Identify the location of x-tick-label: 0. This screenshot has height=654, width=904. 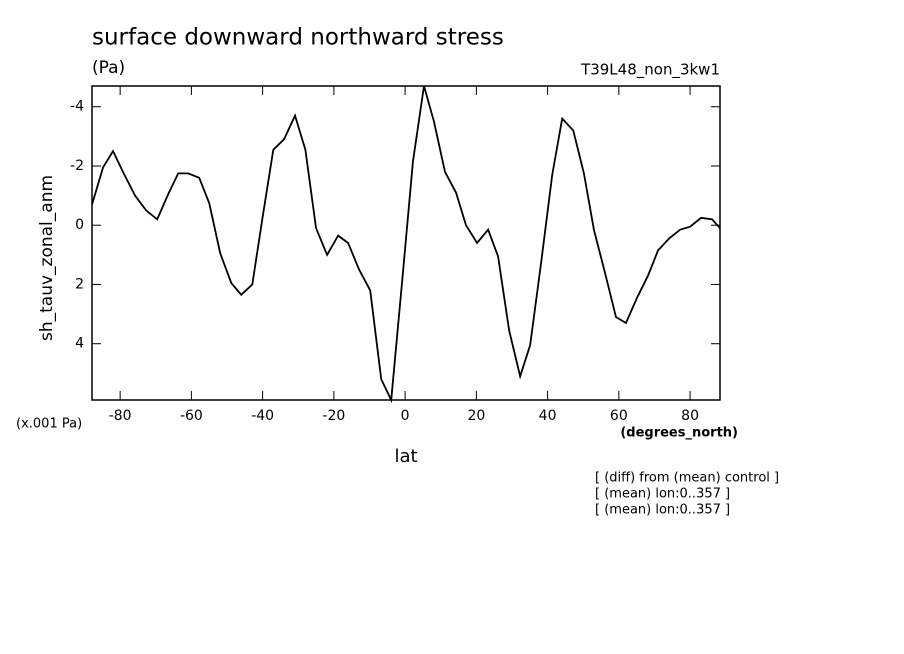
(405, 416).